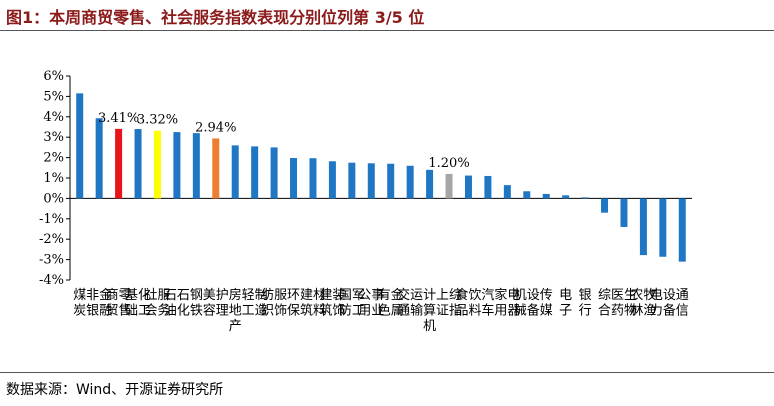  Describe the element at coordinates (649, 311) in the screenshot. I see `svg-text: 渔` at that location.